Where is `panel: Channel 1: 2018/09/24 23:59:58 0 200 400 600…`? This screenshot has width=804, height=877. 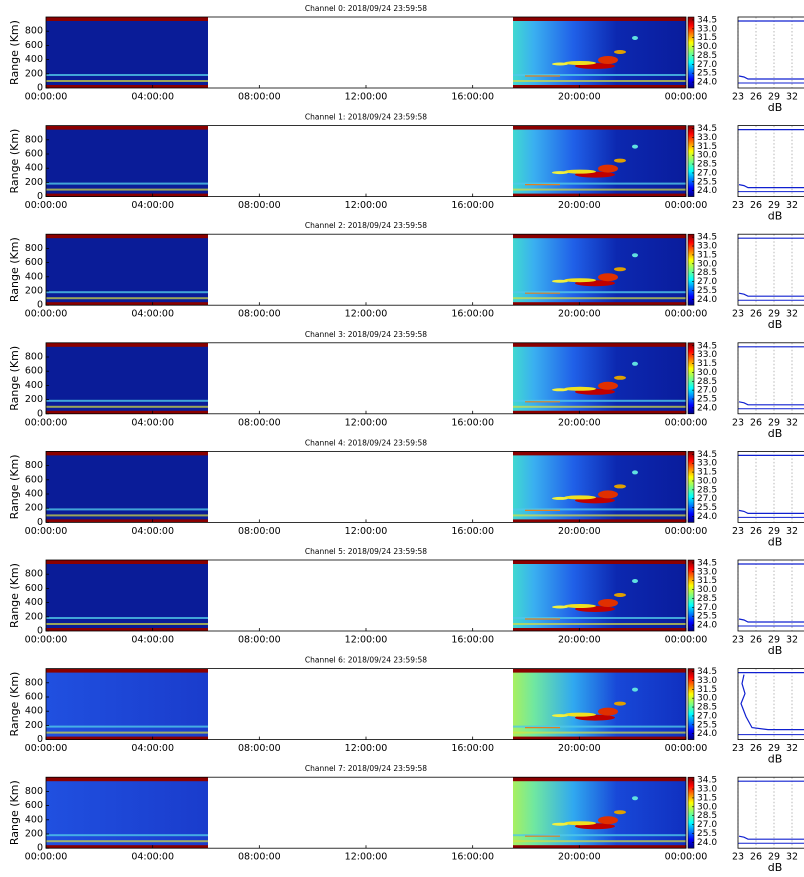
panel: Channel 1: 2018/09/24 23:59:58 0 200 400 600… is located at coordinates (406, 168).